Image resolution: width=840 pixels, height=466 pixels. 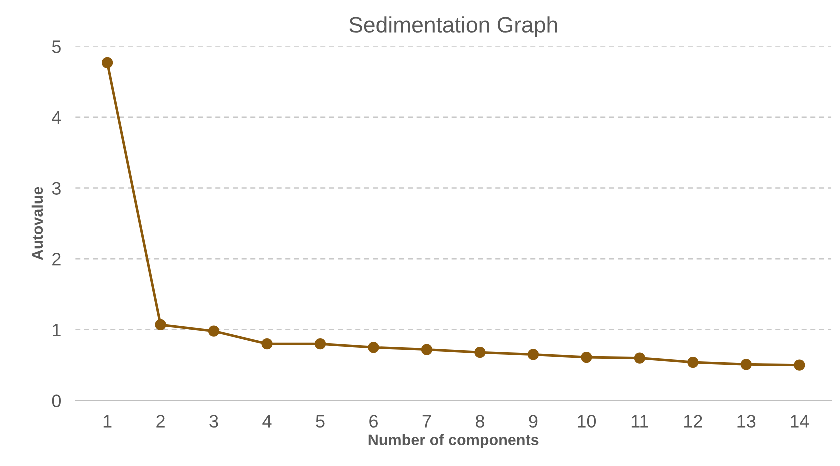 I want to click on x-tick-label: 12, so click(x=693, y=421).